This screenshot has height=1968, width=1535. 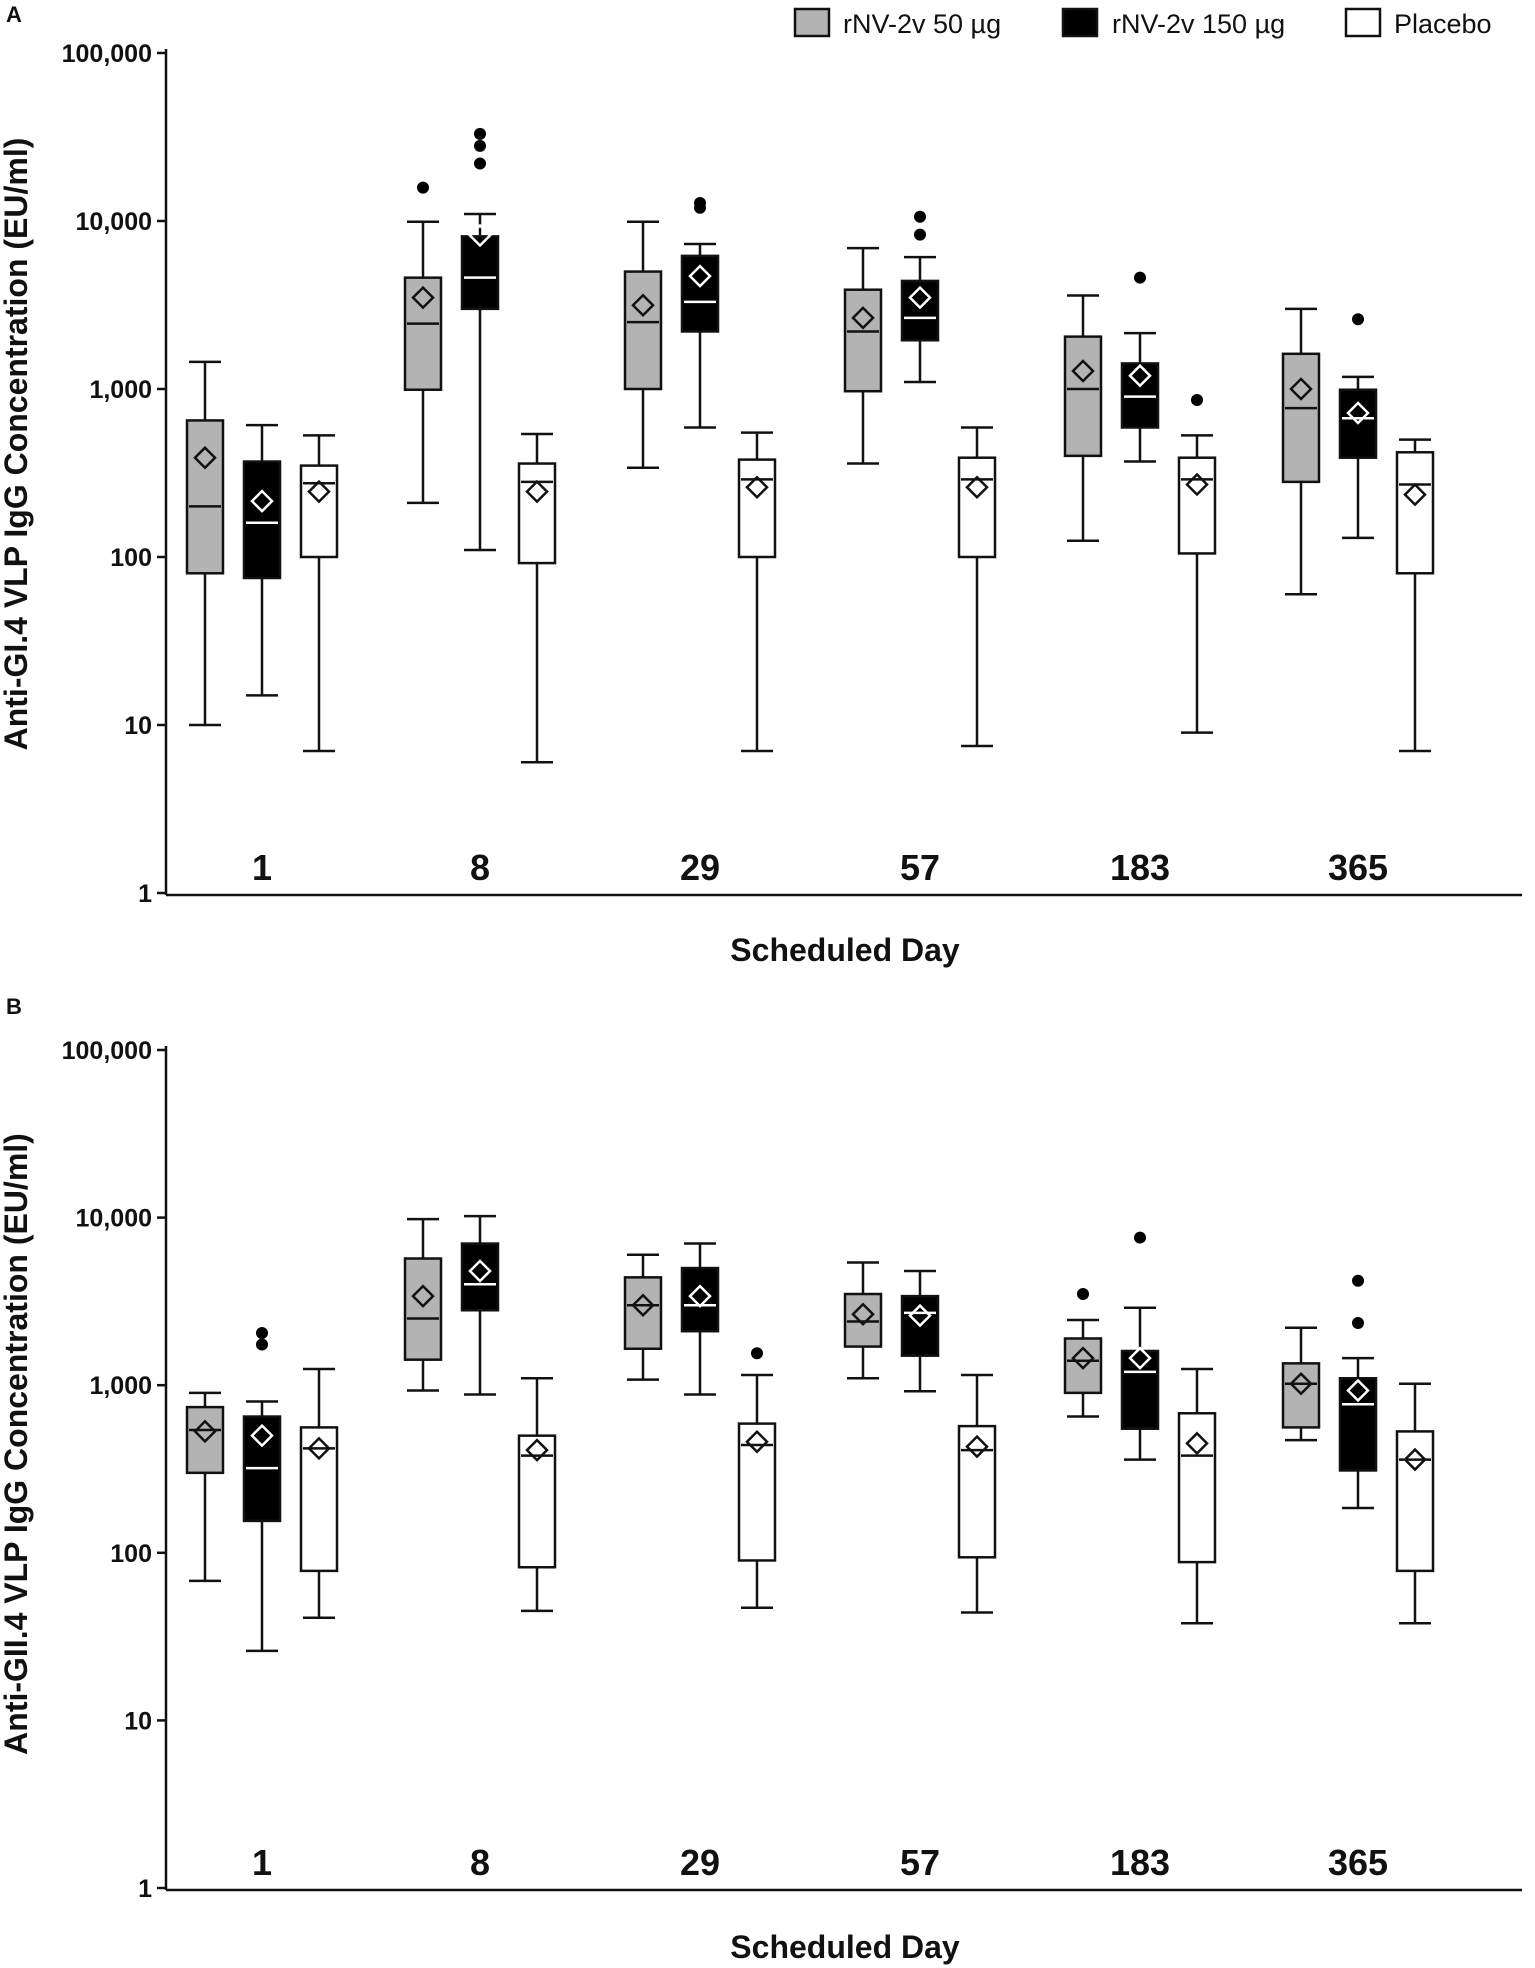 I want to click on box-b-s0-c0, so click(x=205, y=1487).